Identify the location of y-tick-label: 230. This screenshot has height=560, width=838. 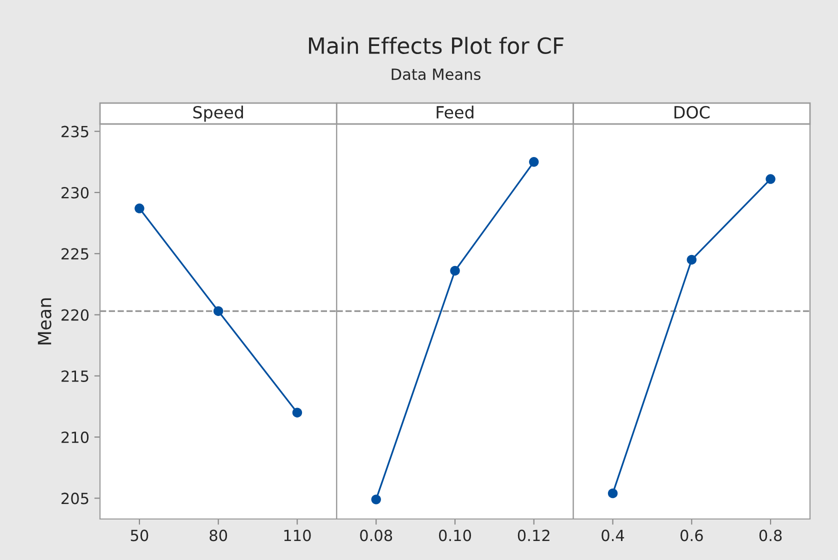
(75, 192).